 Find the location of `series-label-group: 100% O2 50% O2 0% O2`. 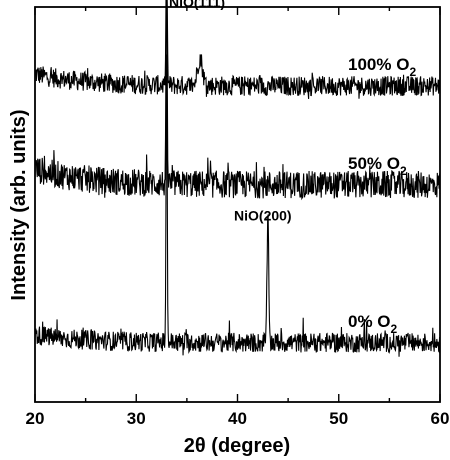

series-label-group: 100% O2 50% O2 0% O2 is located at coordinates (382, 195).